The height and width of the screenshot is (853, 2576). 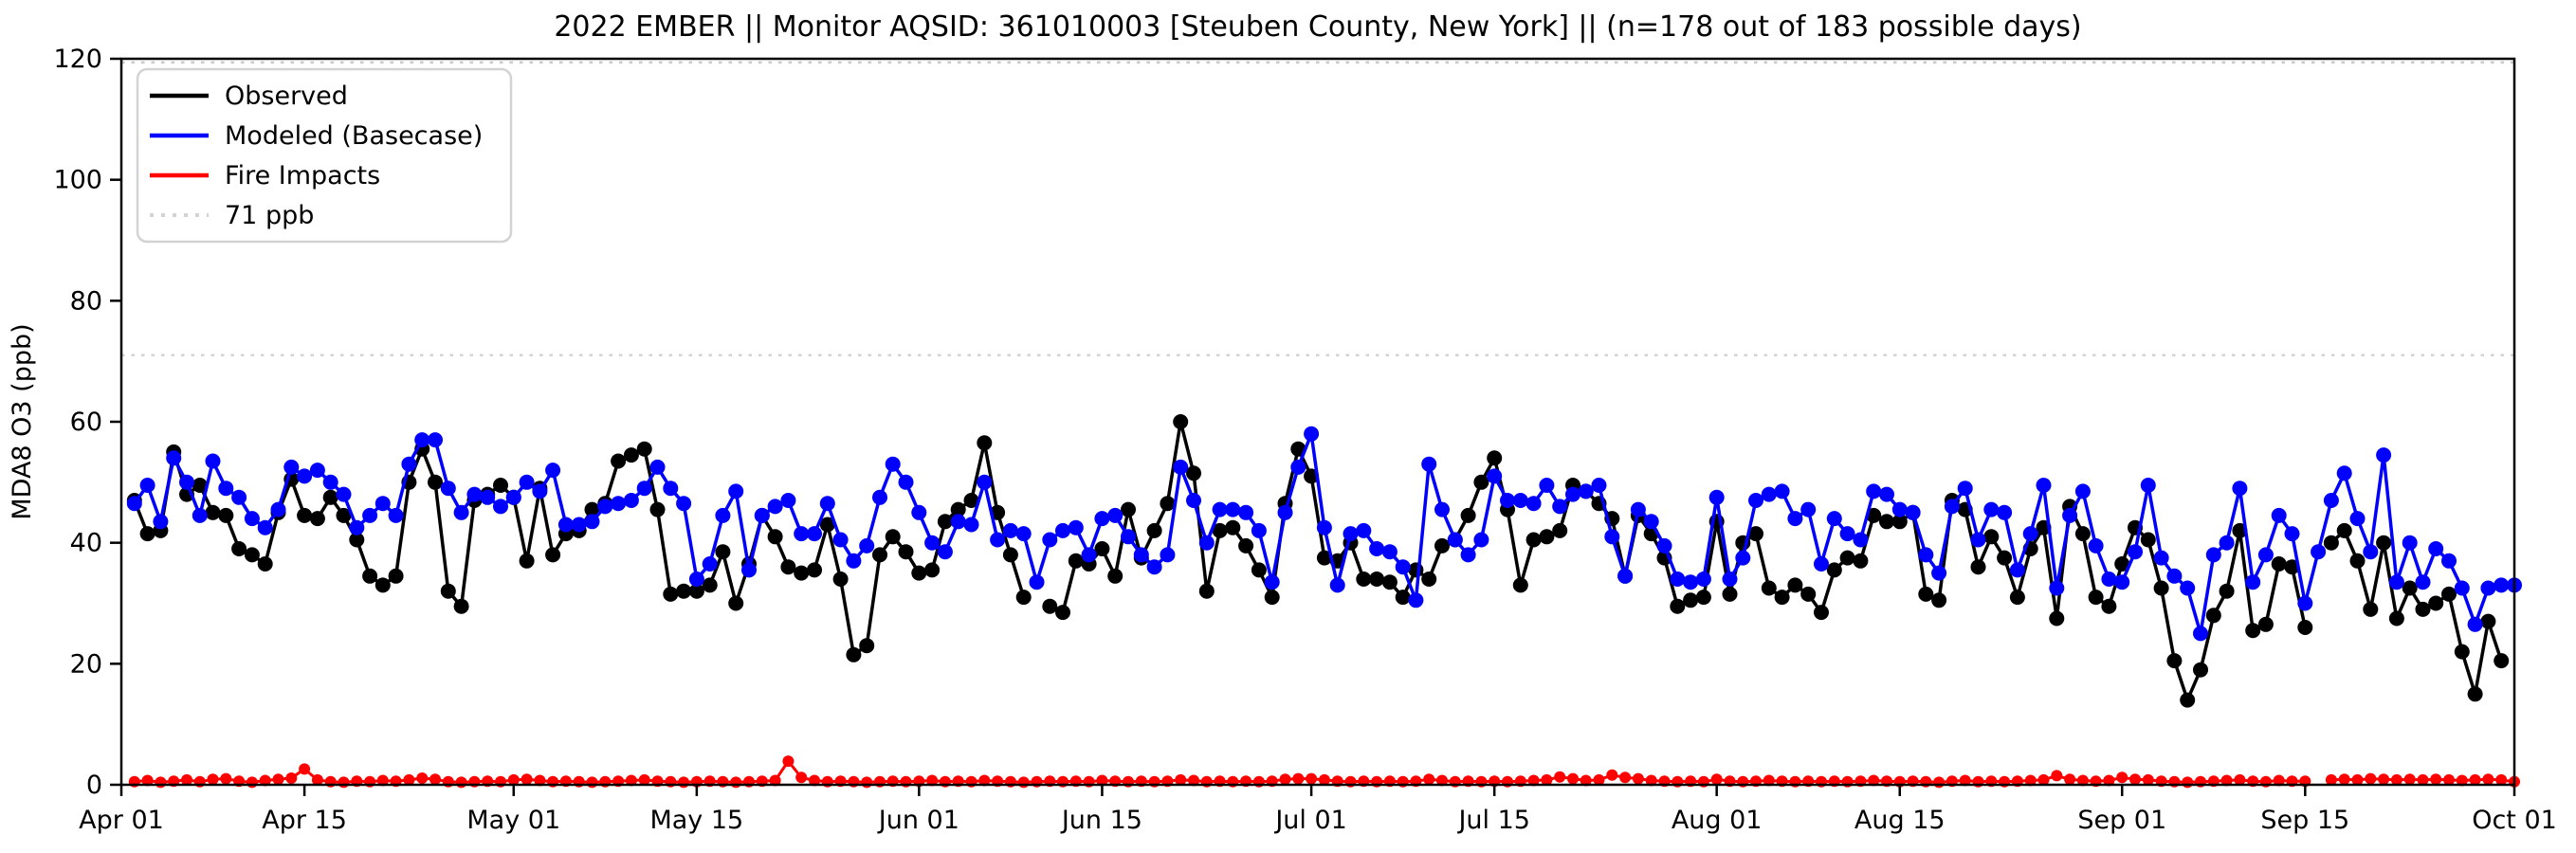 What do you see at coordinates (324, 155) in the screenshot?
I see `legend-box` at bounding box center [324, 155].